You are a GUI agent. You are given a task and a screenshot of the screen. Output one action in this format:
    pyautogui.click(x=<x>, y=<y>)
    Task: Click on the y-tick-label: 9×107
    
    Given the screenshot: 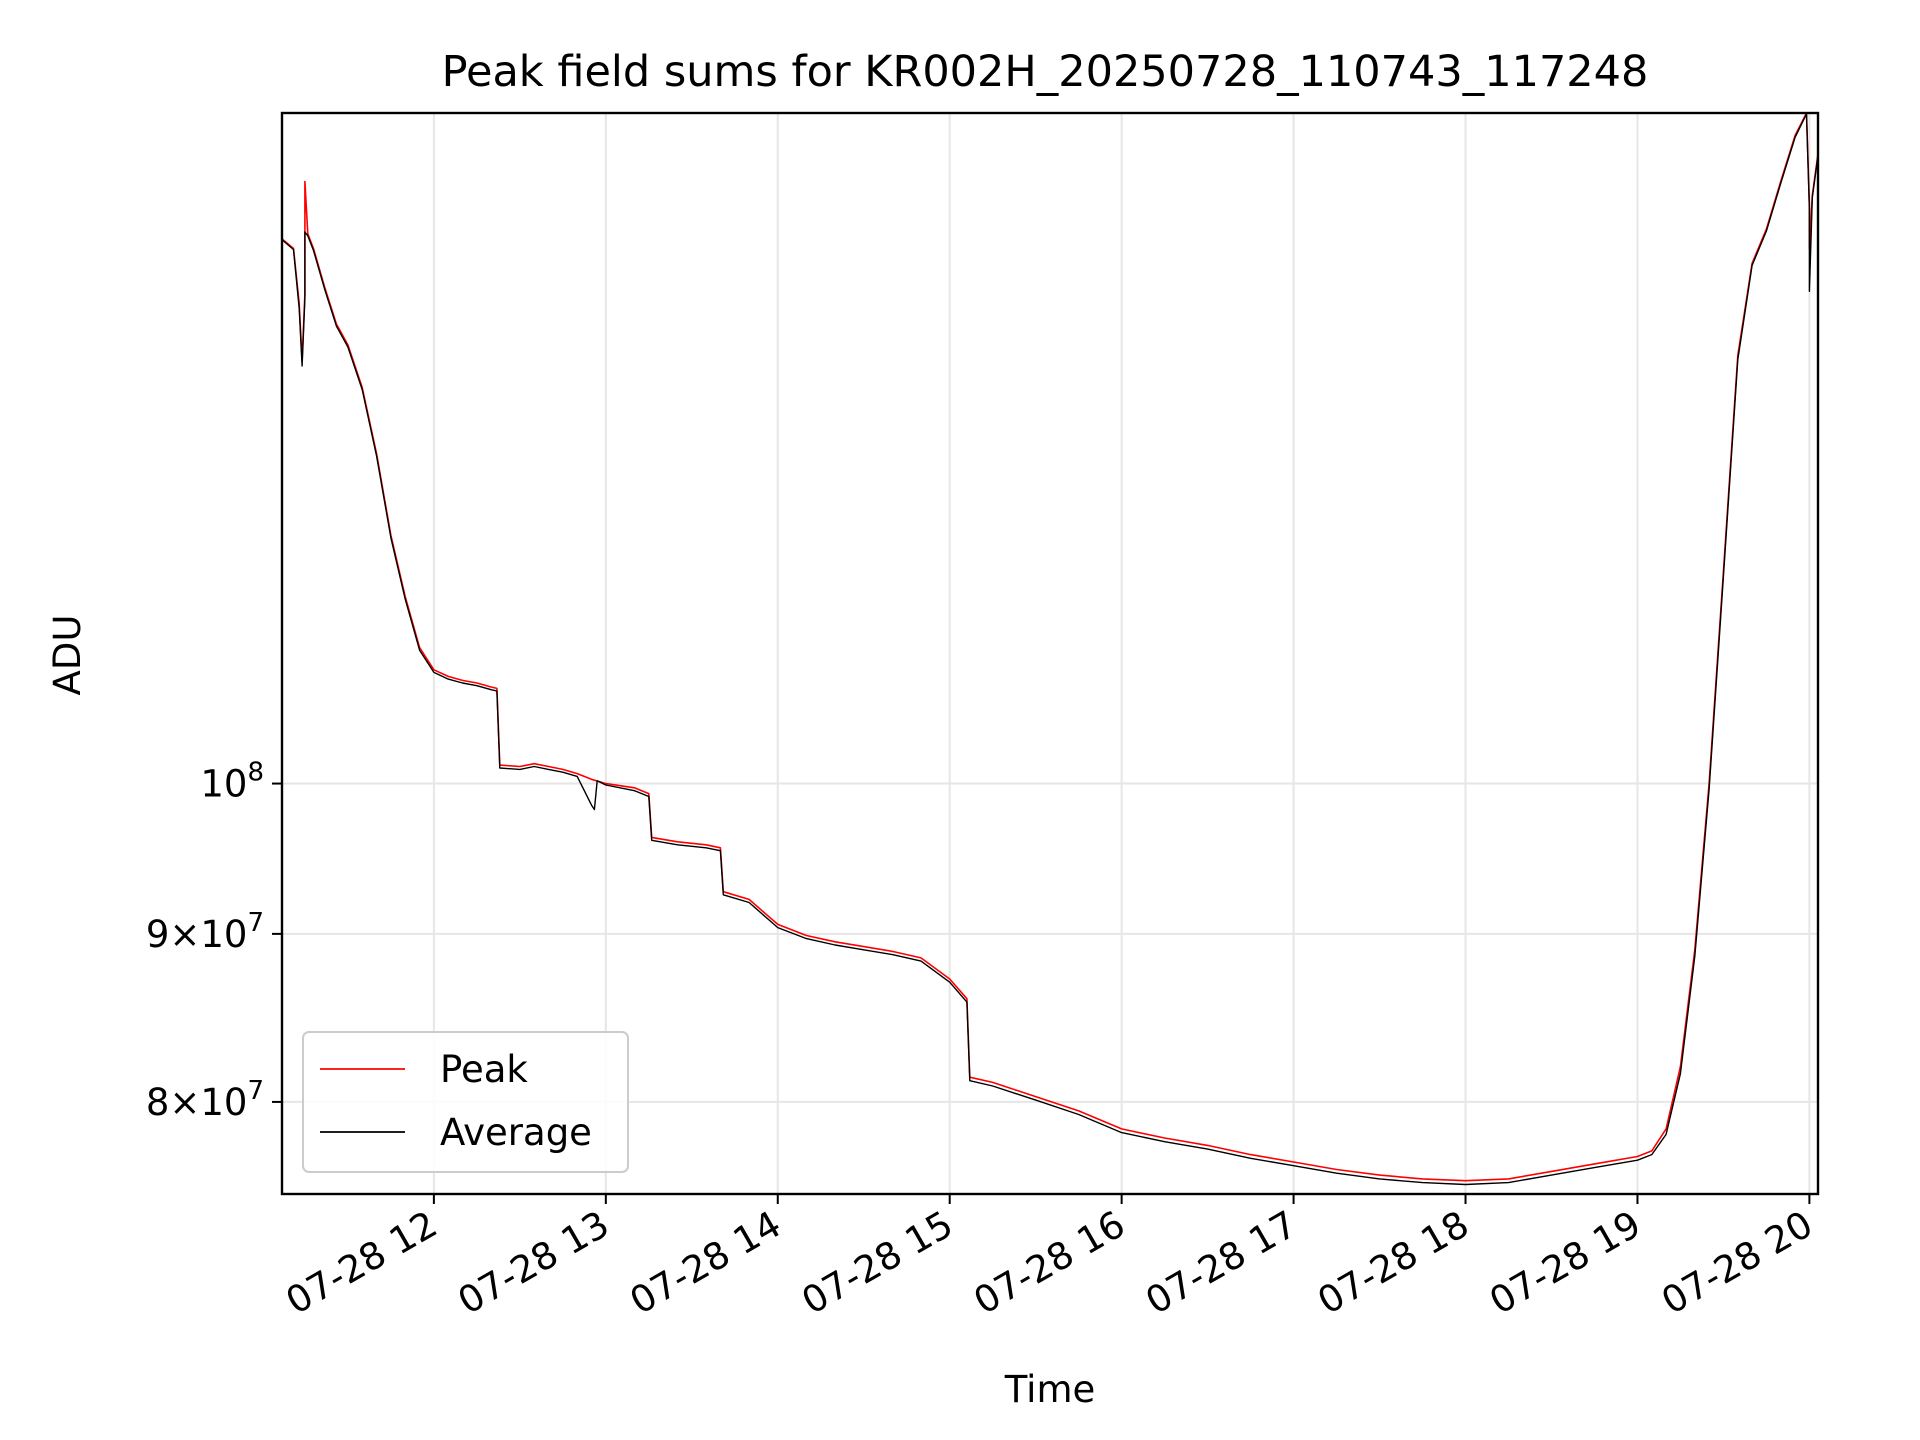 What is the action you would take?
    pyautogui.click(x=205, y=932)
    